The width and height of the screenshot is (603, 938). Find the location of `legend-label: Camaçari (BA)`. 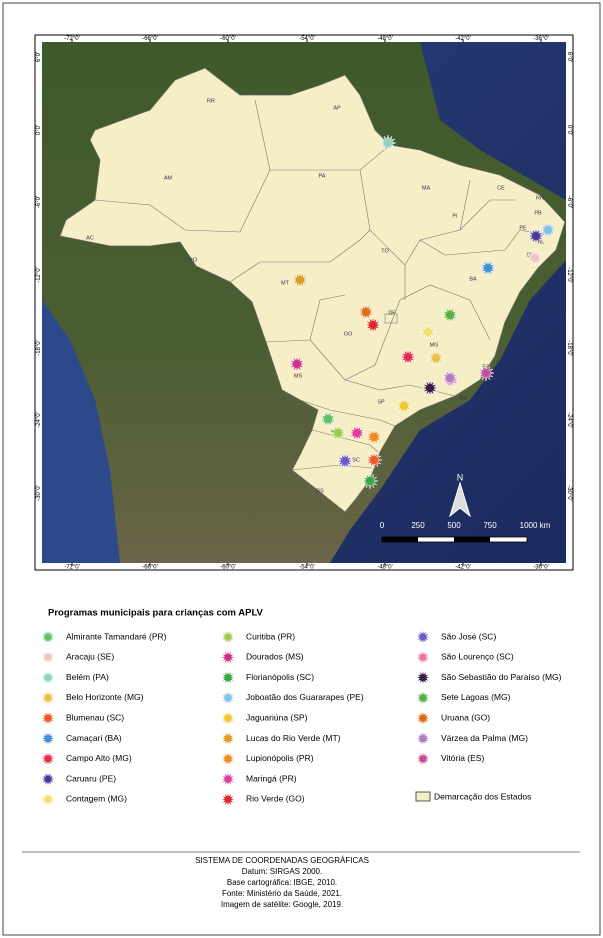

legend-label: Camaçari (BA) is located at coordinates (94, 738).